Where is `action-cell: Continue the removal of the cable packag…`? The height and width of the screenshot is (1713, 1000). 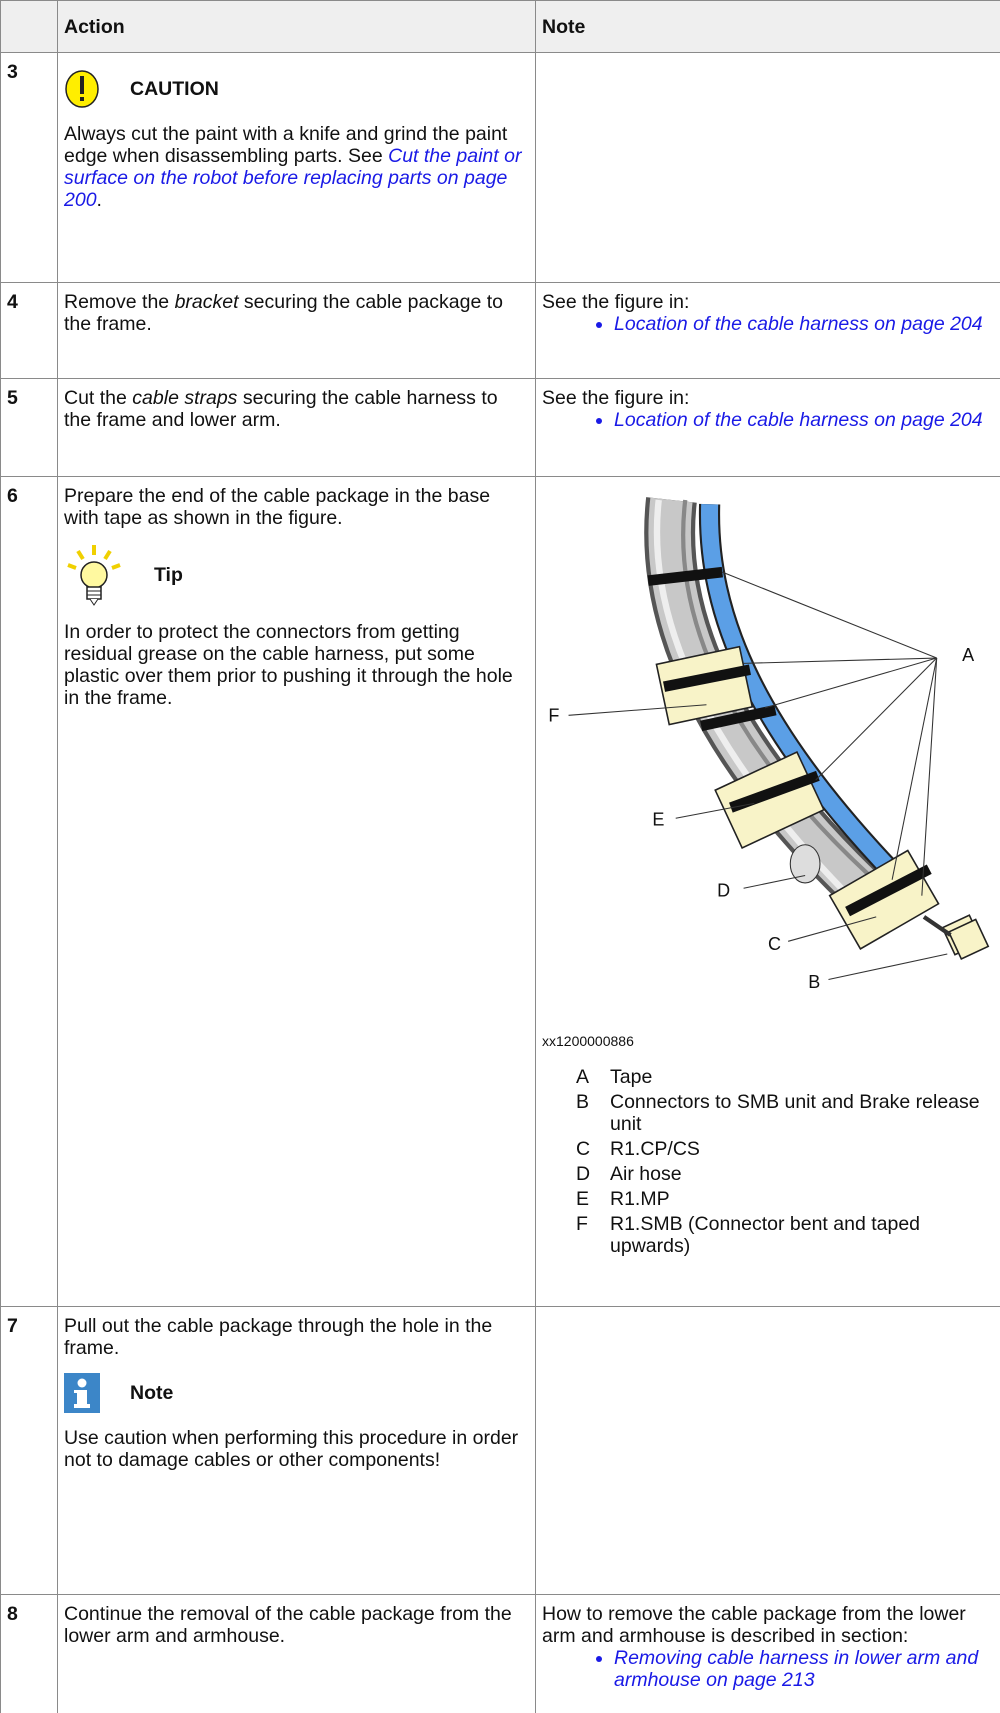 action-cell: Continue the removal of the cable packag… is located at coordinates (296, 1653).